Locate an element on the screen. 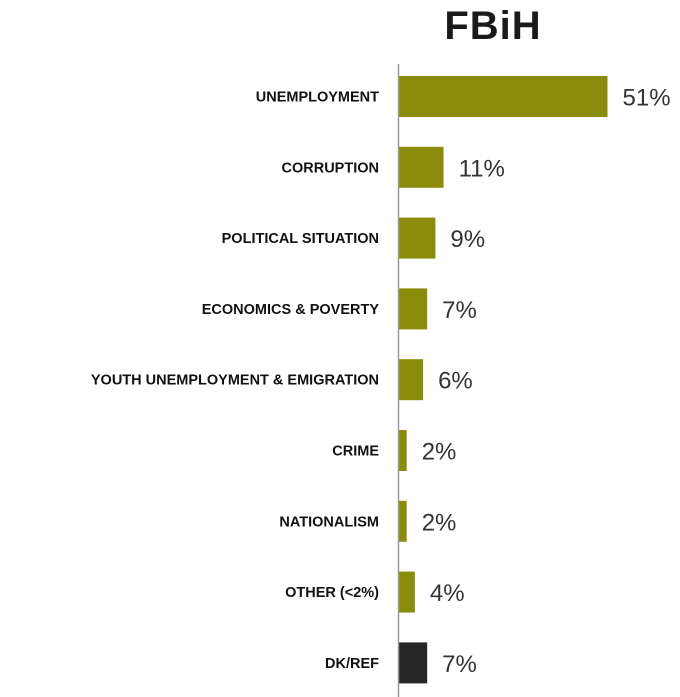 The width and height of the screenshot is (680, 697). category-label-youth-unemployment-emigration: YOUTH UNEMPLOYMENT & EMIGRATION is located at coordinates (235, 381).